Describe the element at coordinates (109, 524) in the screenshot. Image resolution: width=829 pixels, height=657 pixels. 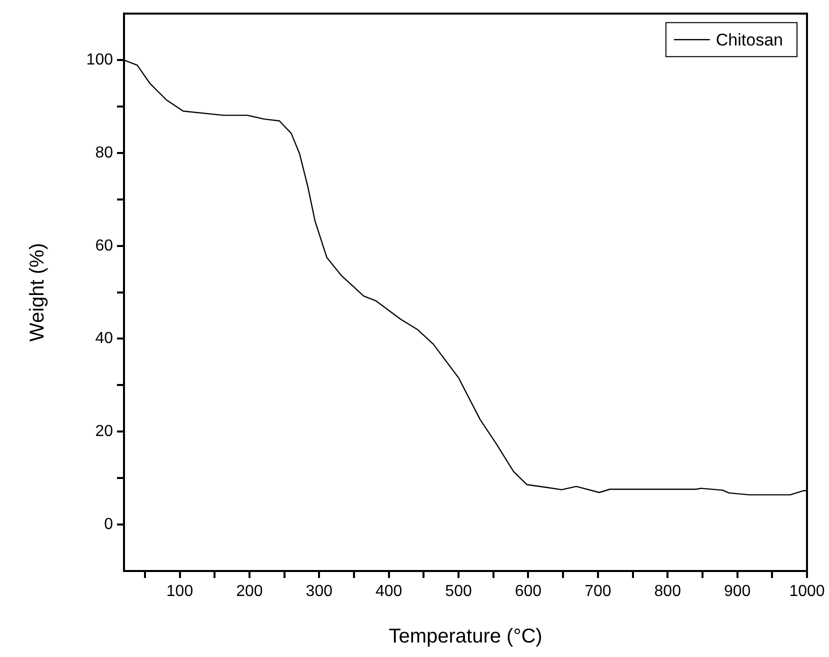
I see `y-tick-label: 0` at that location.